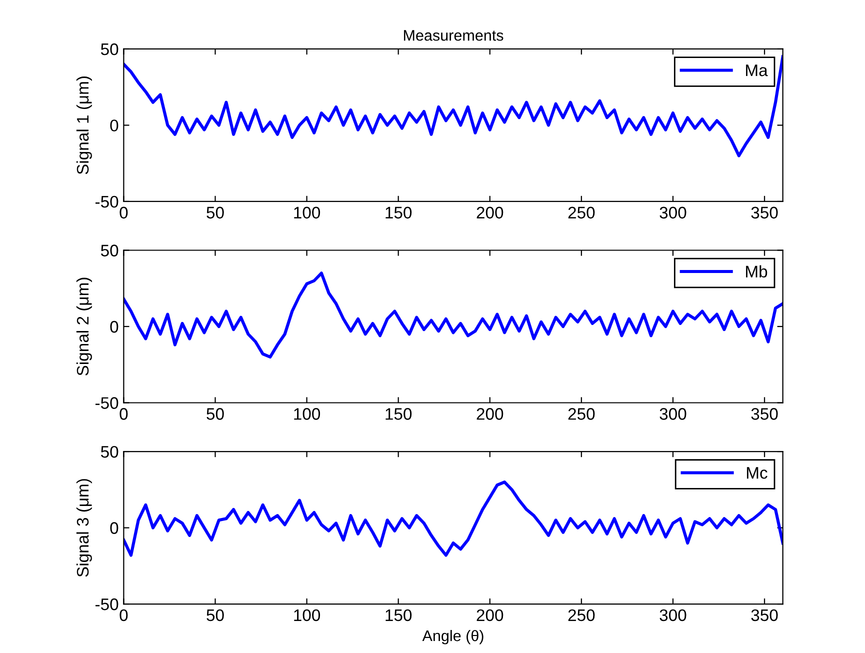 The width and height of the screenshot is (865, 653). Describe the element at coordinates (757, 70) in the screenshot. I see `legend-label: Ma` at that location.